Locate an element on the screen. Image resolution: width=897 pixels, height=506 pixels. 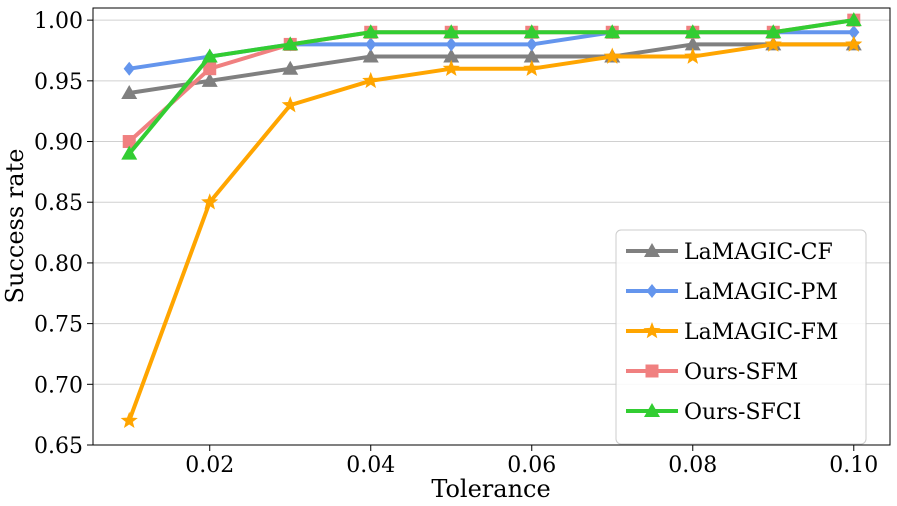
legend-box is located at coordinates (741, 337).